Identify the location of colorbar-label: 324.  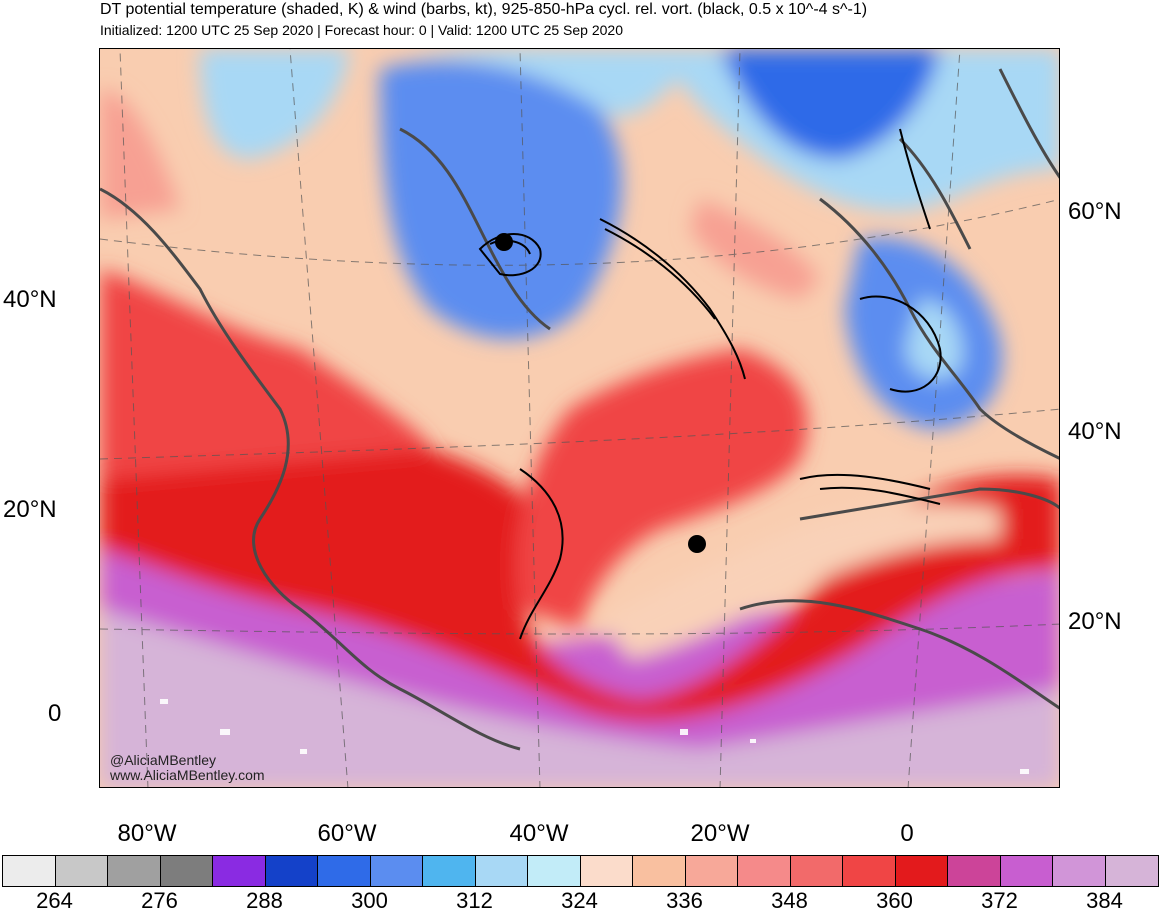
(579, 900).